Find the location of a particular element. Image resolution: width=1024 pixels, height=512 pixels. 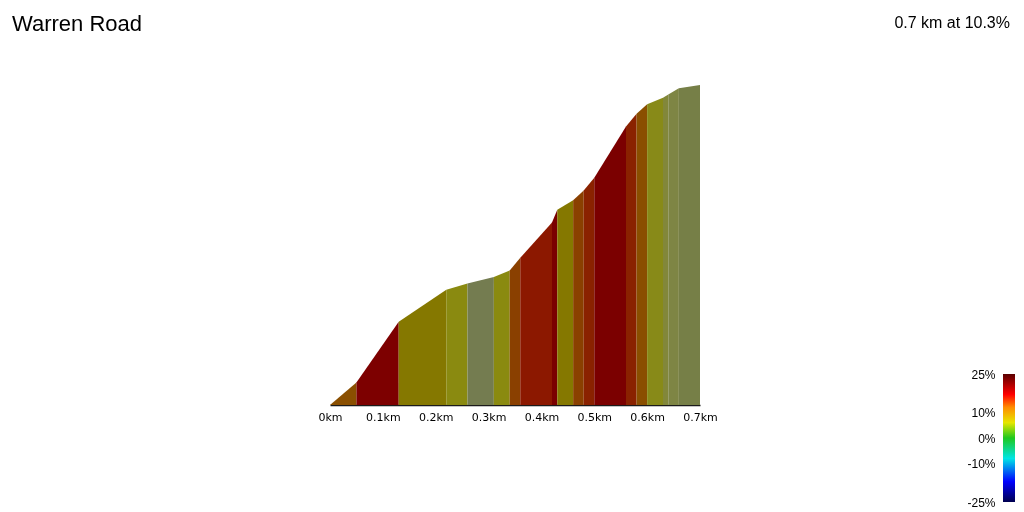

x-tick-label: 0.7km is located at coordinates (700, 417).